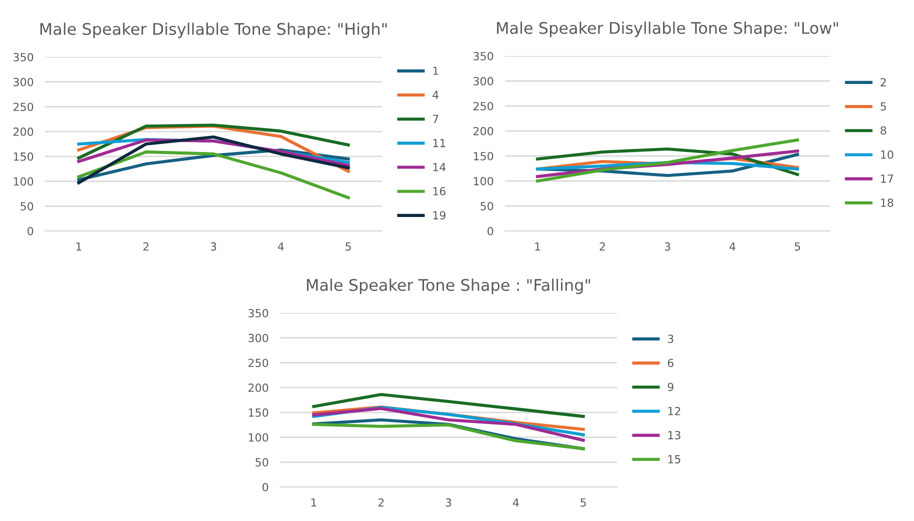 The image size is (914, 521). Describe the element at coordinates (435, 94) in the screenshot. I see `legend-label: 4` at that location.